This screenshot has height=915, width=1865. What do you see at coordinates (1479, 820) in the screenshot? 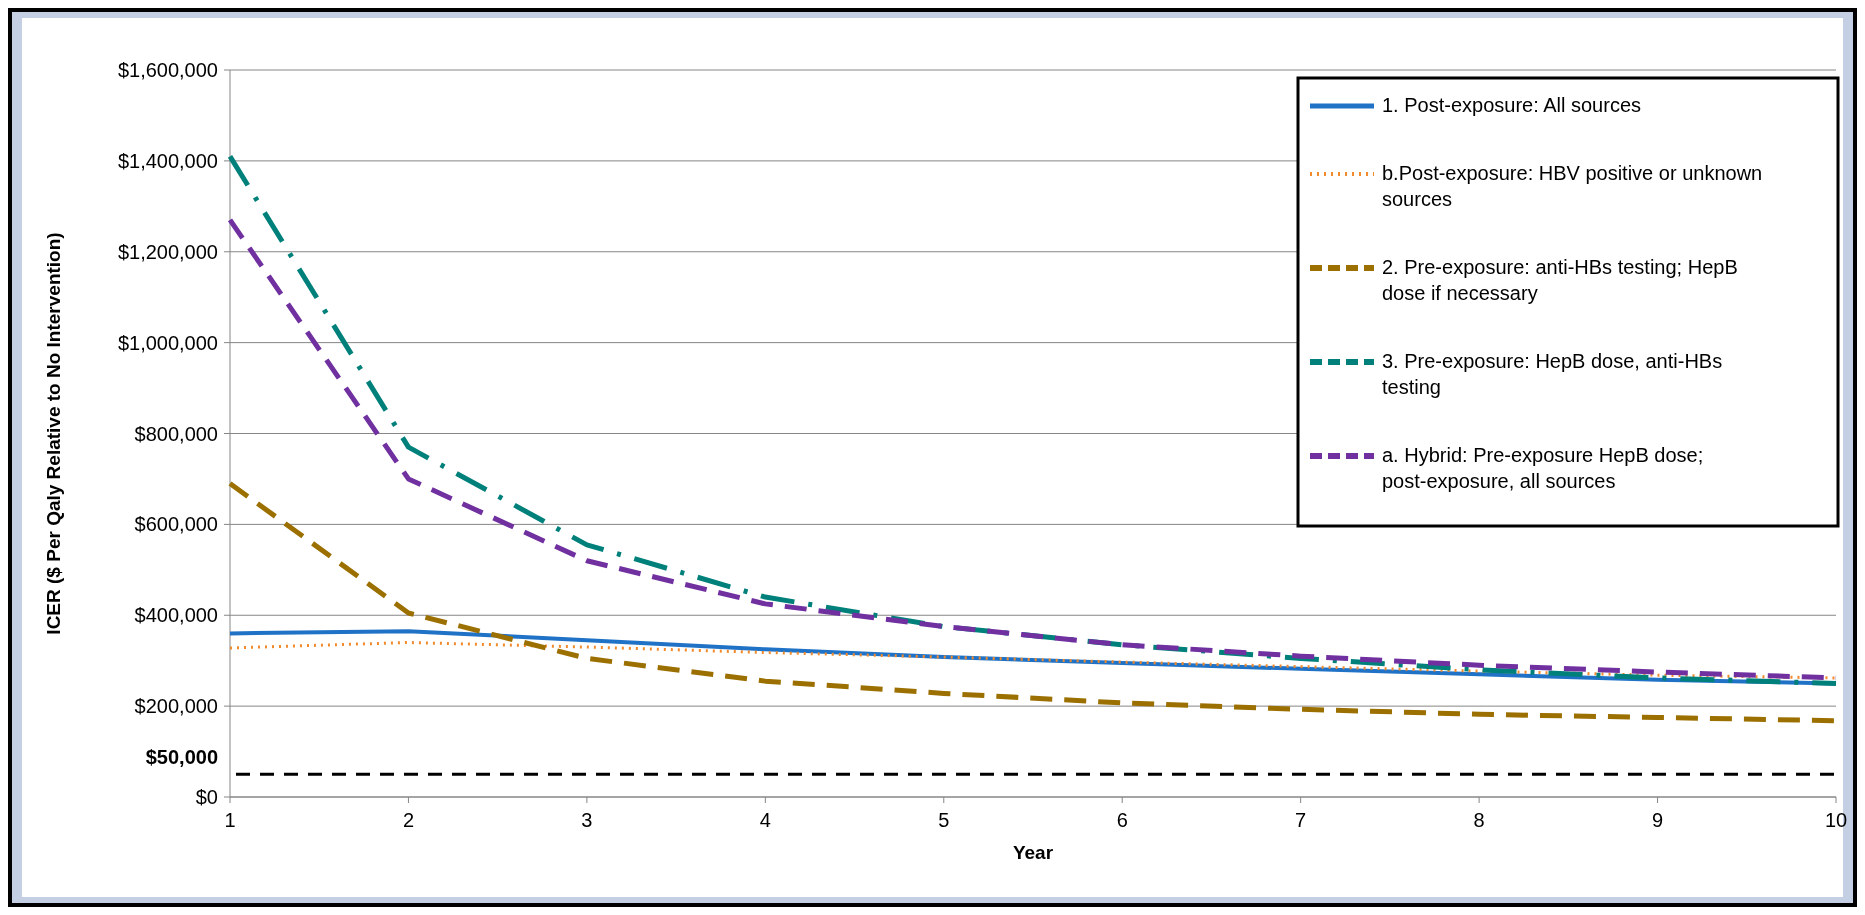
I see `x-tick-label: 8` at bounding box center [1479, 820].